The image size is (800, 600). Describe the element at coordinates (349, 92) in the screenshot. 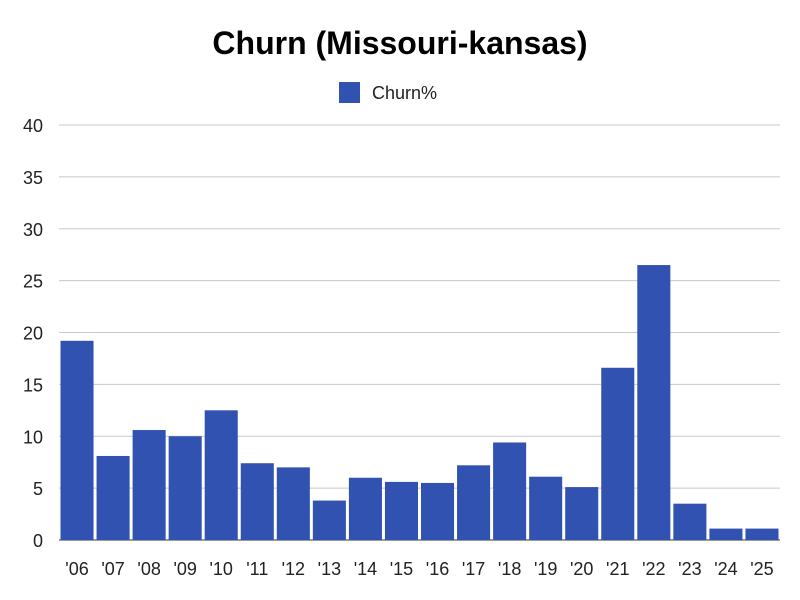

I see `legend-swatch-churn` at that location.